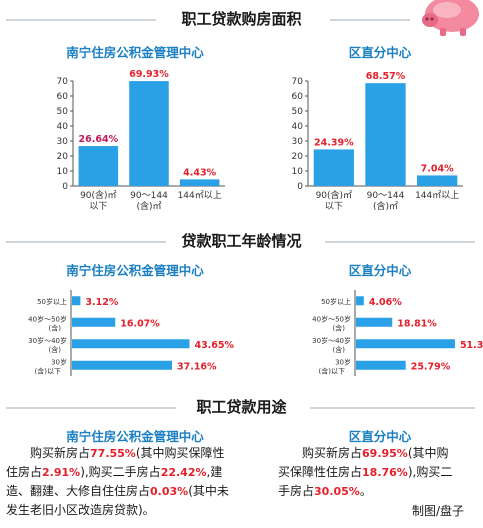  What do you see at coordinates (183, 472) in the screenshot?
I see `value: 22.42%` at bounding box center [183, 472].